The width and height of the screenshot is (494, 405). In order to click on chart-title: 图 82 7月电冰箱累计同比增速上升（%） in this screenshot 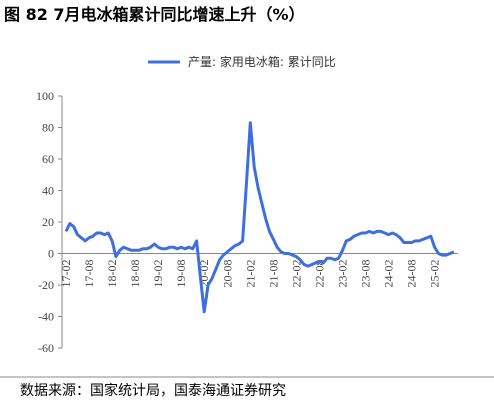, I will do `click(154, 14)`.